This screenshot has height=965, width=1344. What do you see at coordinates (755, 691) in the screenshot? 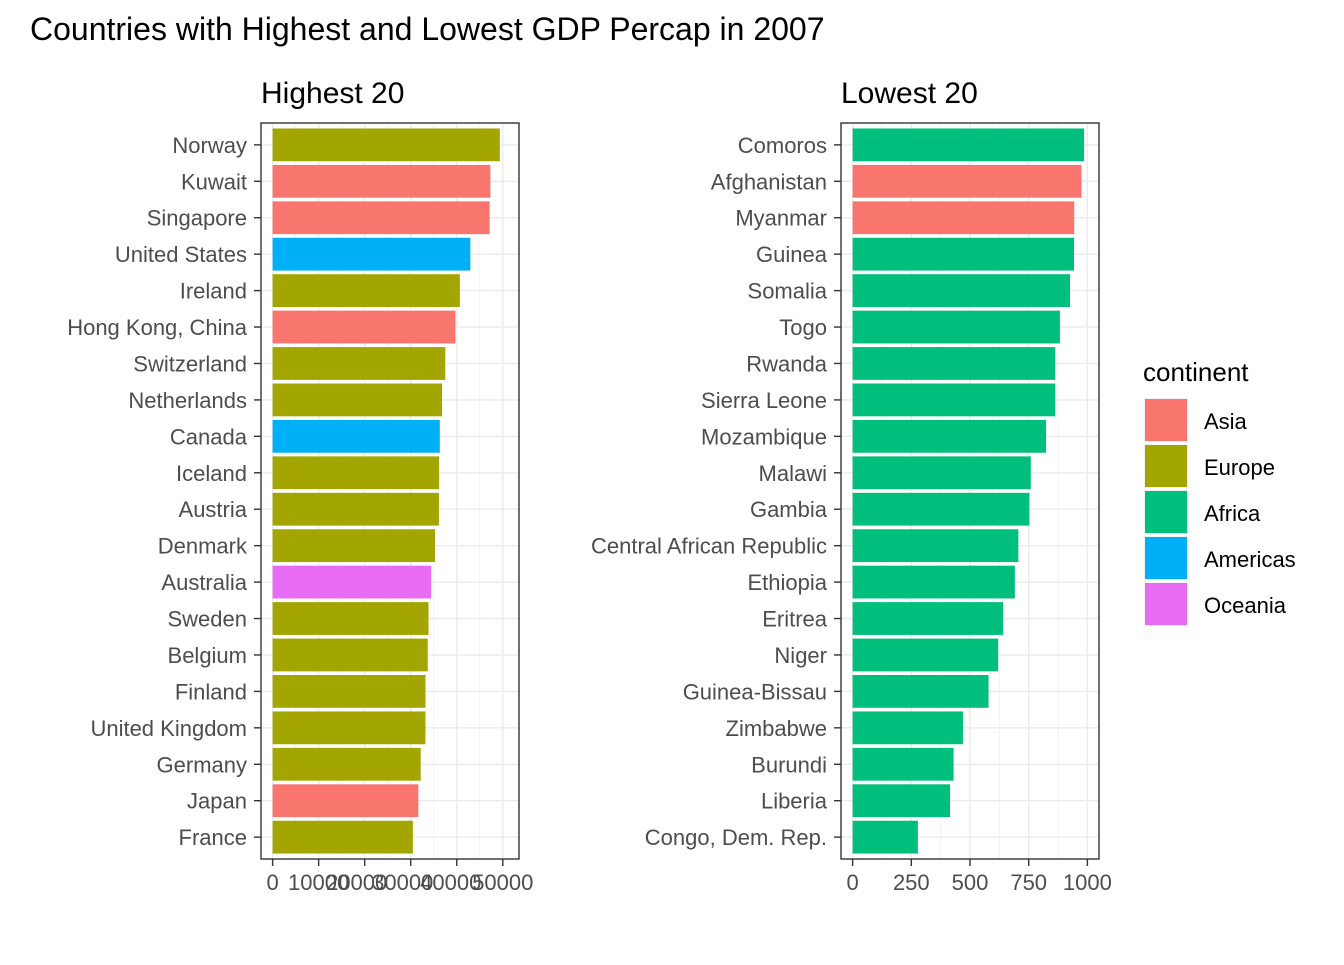
I see `y-tick-label: Guinea-Bissau` at bounding box center [755, 691].